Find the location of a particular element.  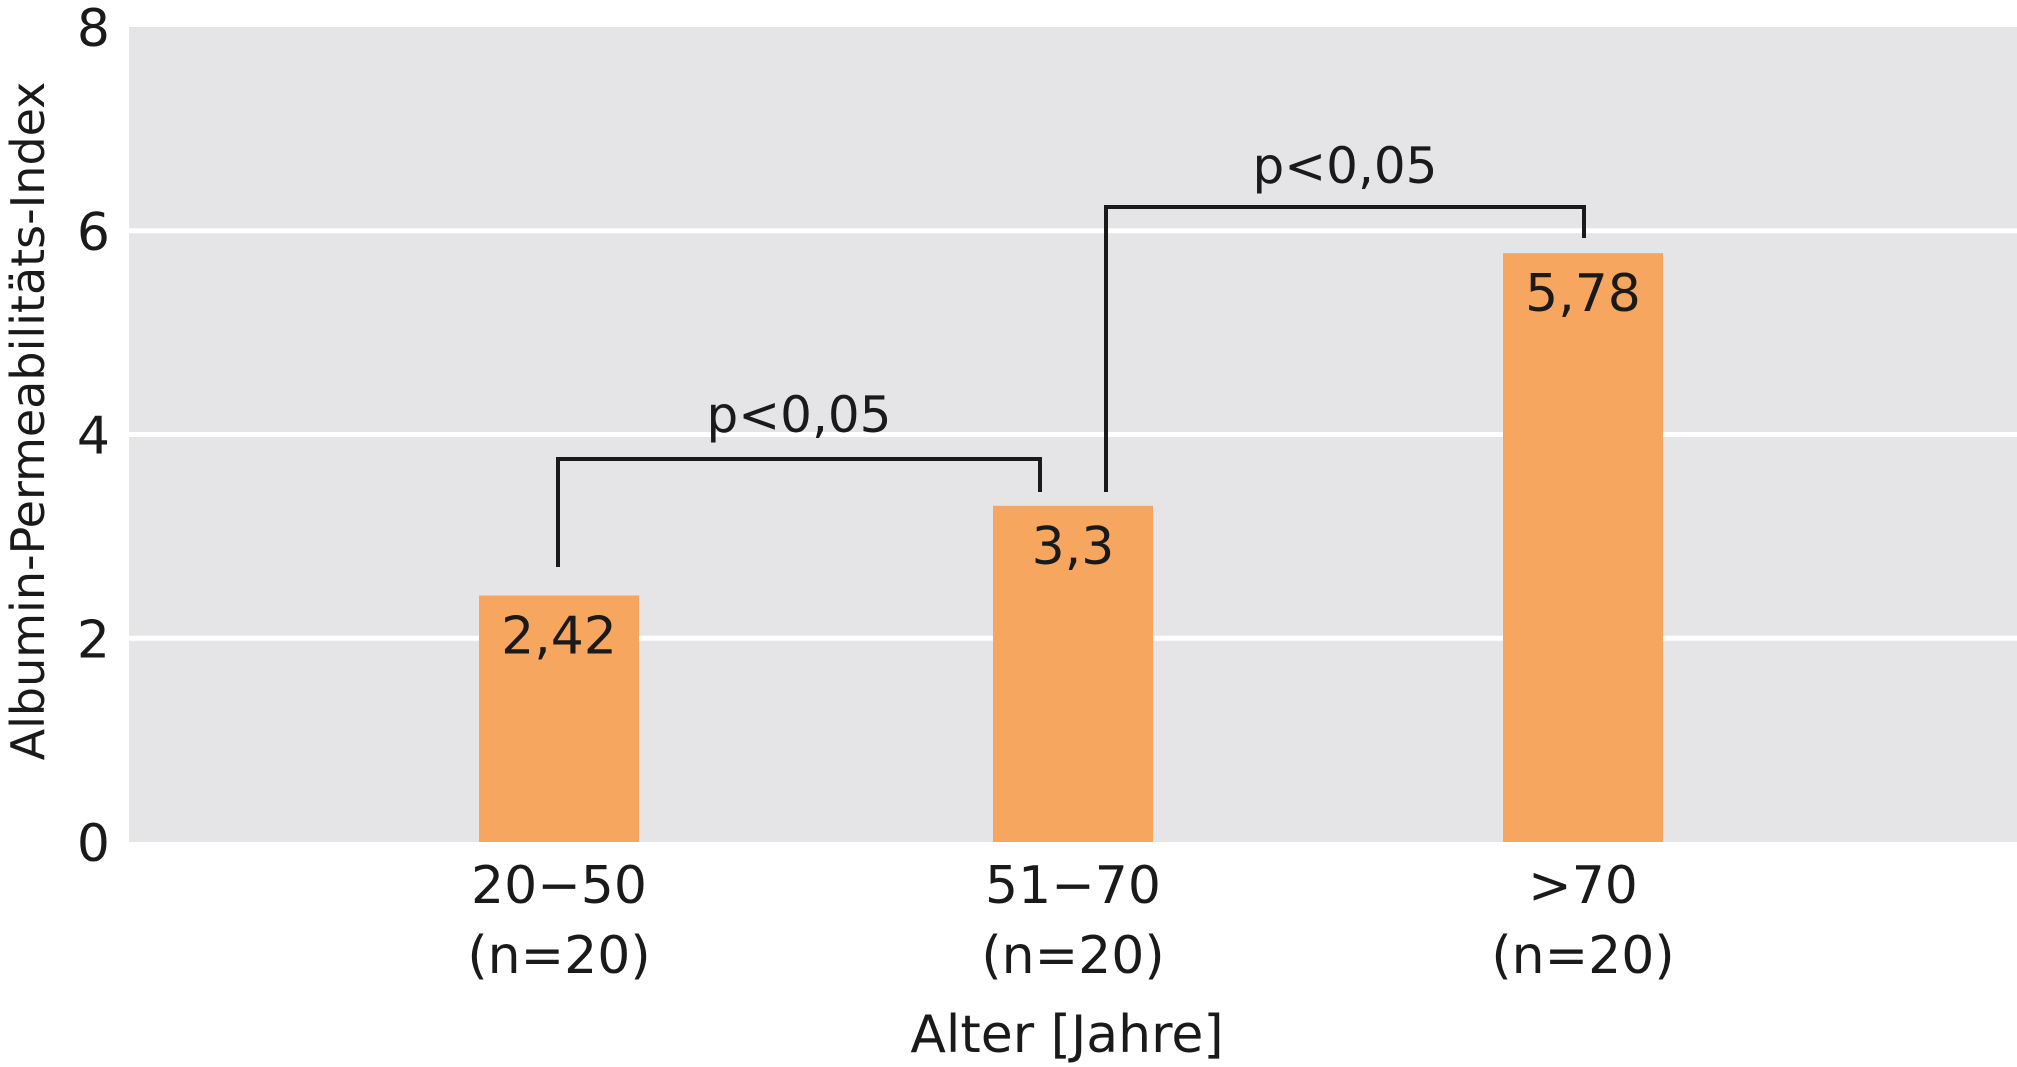

y-tick-label: 4 is located at coordinates (93, 437).